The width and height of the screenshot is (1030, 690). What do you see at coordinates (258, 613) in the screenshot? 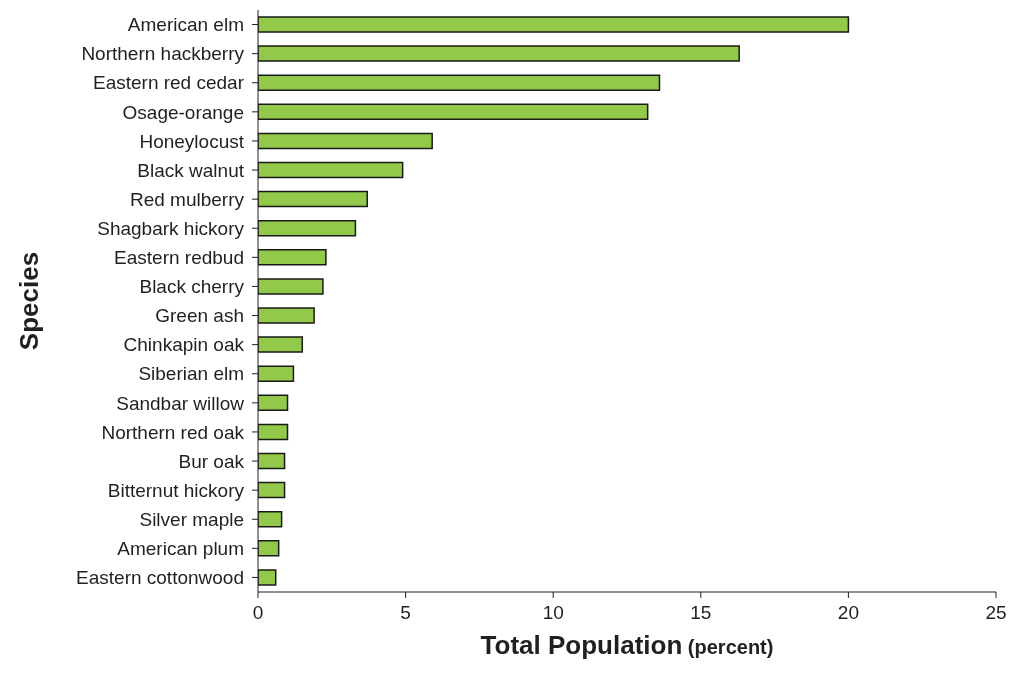
I see `x-tick-label: 0` at bounding box center [258, 613].